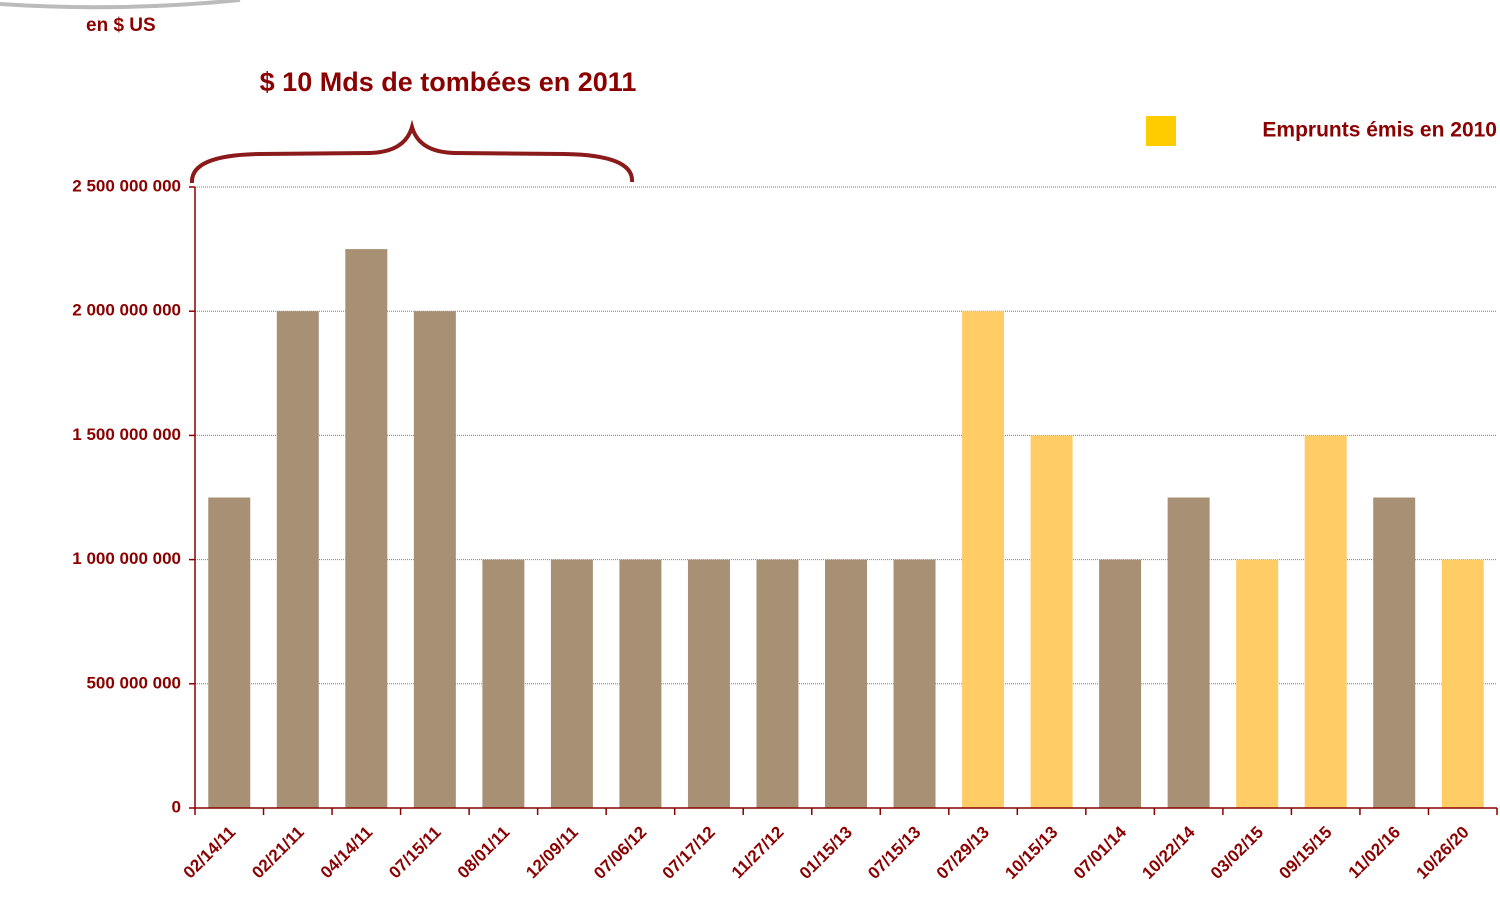 This screenshot has height=920, width=1500. What do you see at coordinates (1375, 853) in the screenshot?
I see `x-tick-label: 11/02/16` at bounding box center [1375, 853].